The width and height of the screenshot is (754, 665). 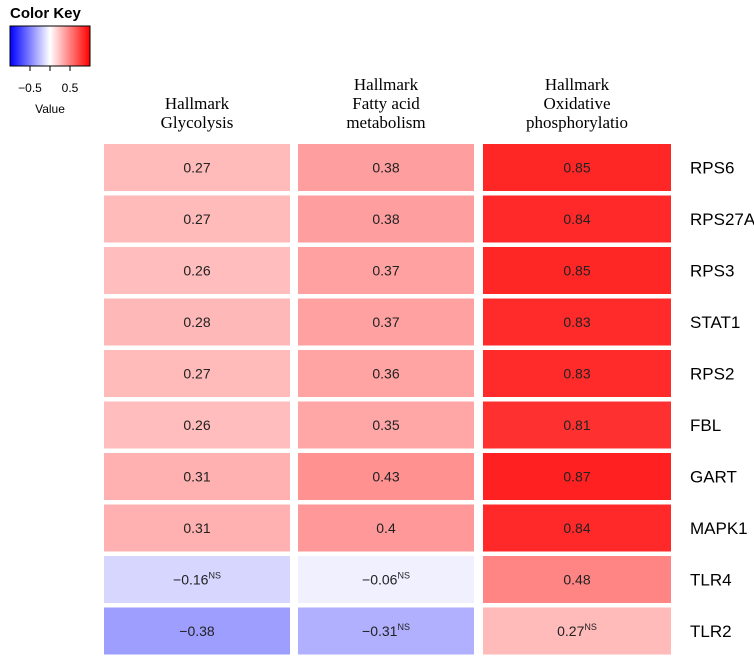 I want to click on cell-value-label: 0.87, so click(x=576, y=477).